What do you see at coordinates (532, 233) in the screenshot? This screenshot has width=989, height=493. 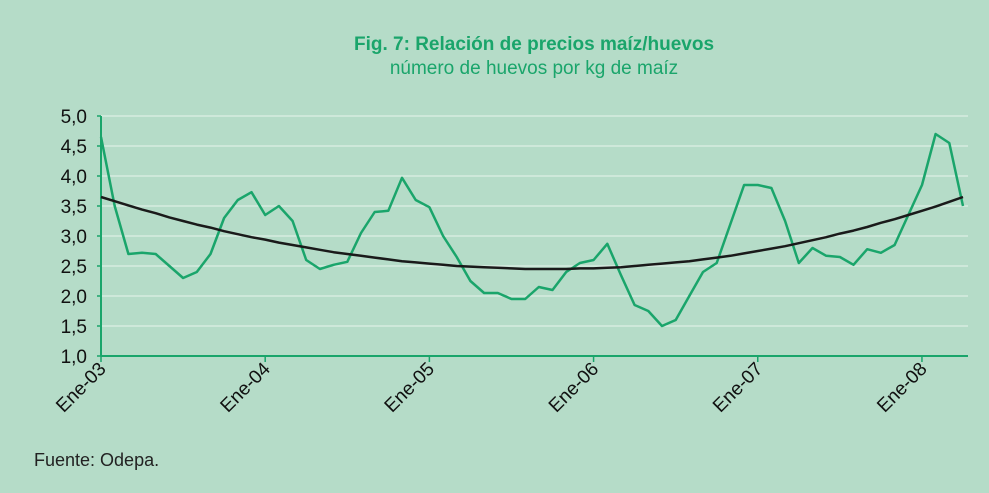 I see `series-line` at bounding box center [532, 233].